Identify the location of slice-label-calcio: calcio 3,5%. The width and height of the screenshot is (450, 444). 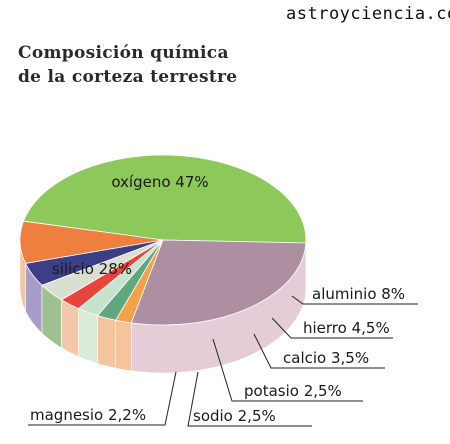
(326, 358).